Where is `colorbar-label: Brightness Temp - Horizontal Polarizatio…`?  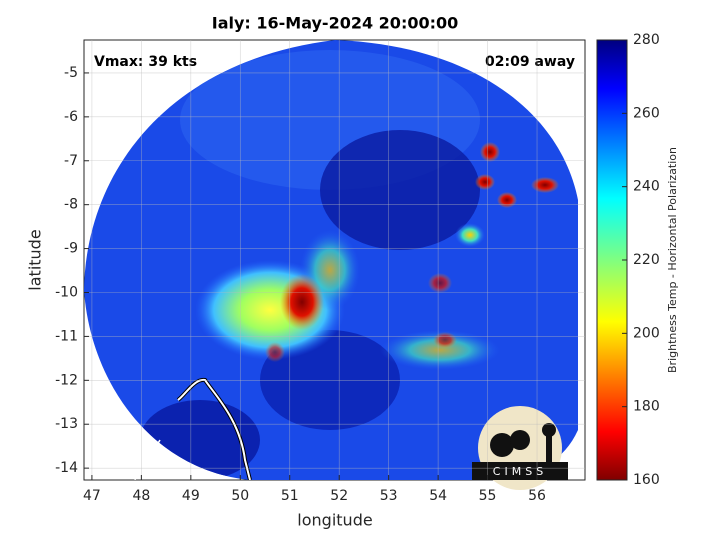
colorbar-label: Brightness Temp - Horizontal Polarizatio… is located at coordinates (672, 260).